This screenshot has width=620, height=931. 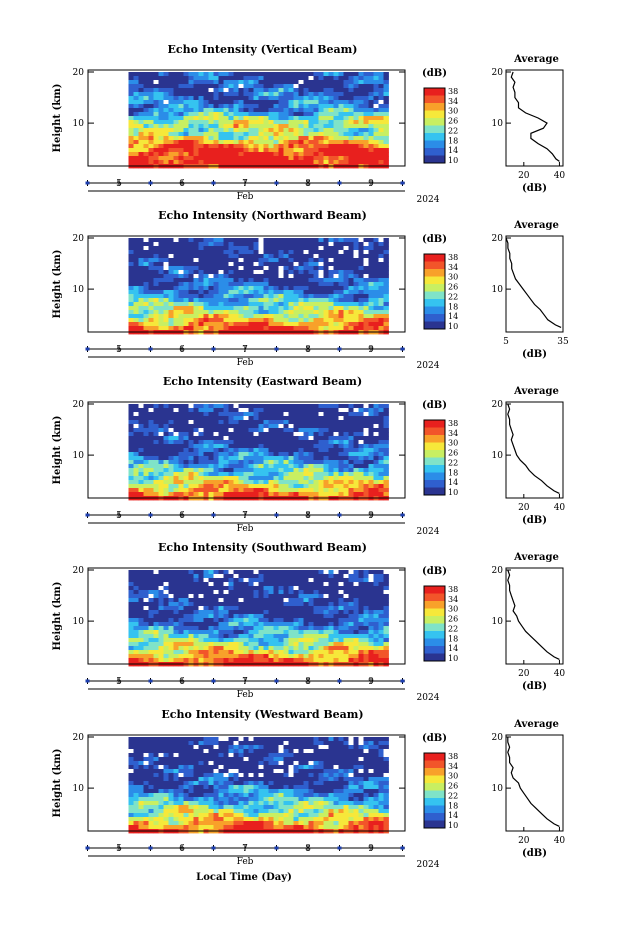 I want to click on colorbar-segment, so click(x=434, y=461).